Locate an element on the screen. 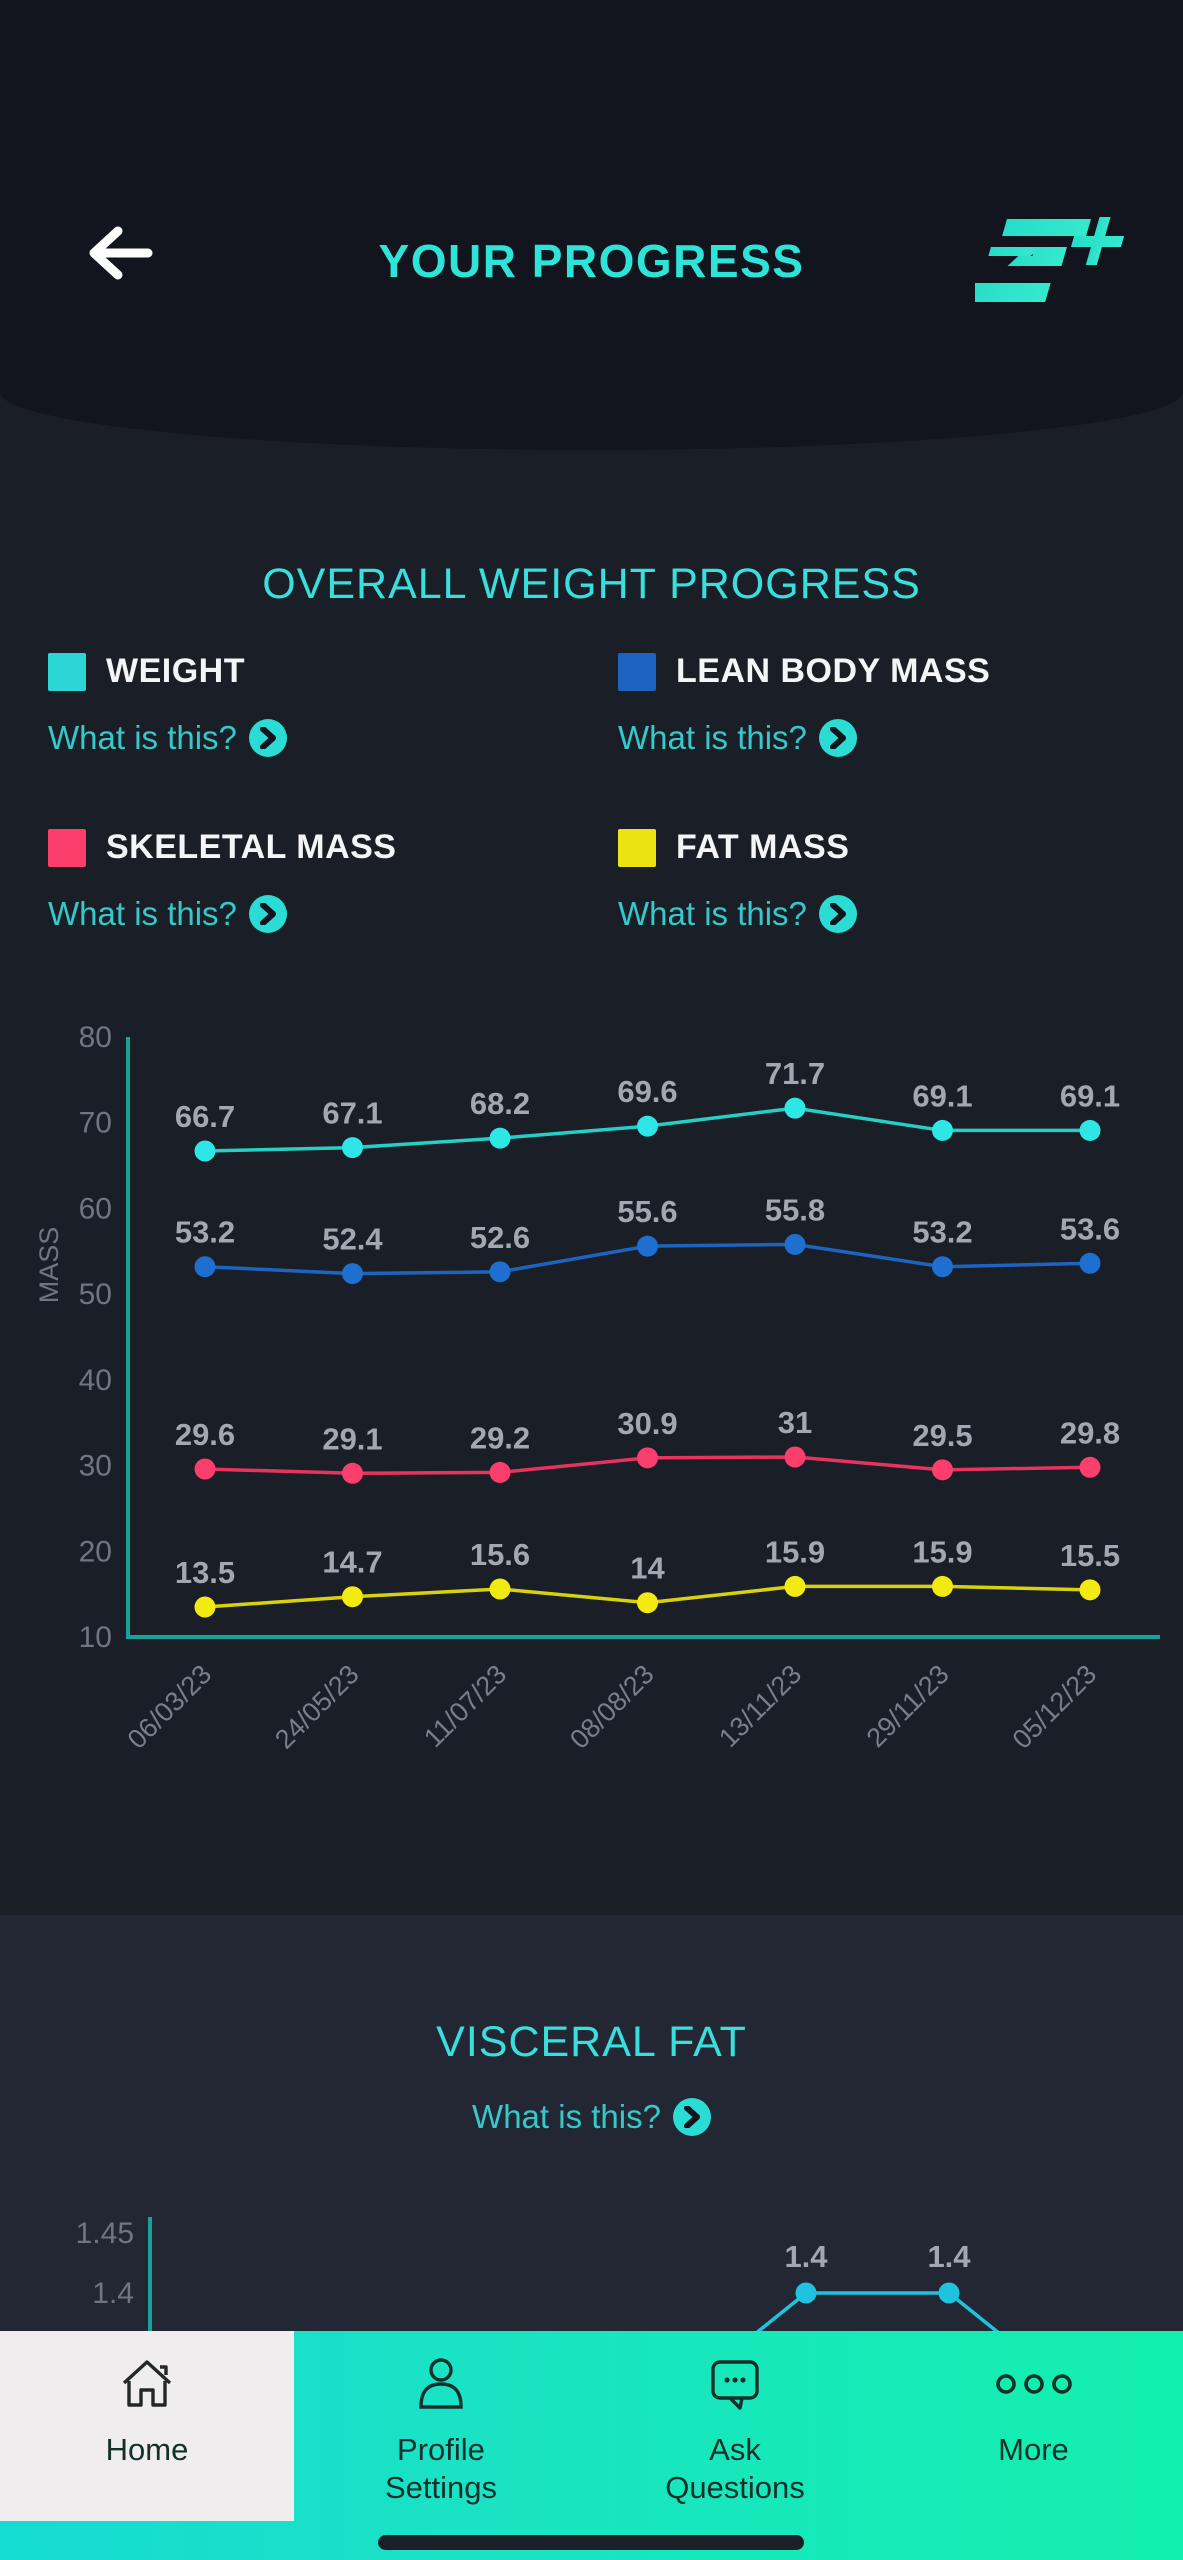 Image resolution: width=1183 pixels, height=2560 pixels. svg-text: 14 is located at coordinates (647, 1568).